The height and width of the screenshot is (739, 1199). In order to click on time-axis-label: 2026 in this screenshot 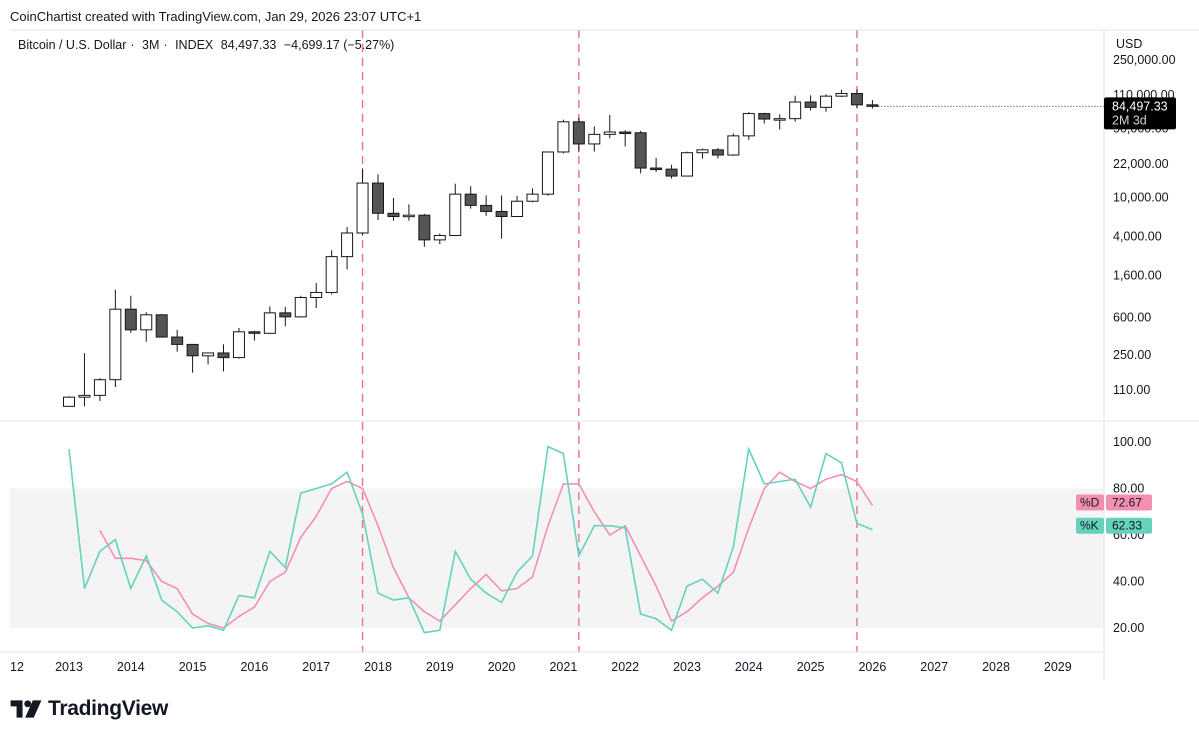, I will do `click(872, 667)`.